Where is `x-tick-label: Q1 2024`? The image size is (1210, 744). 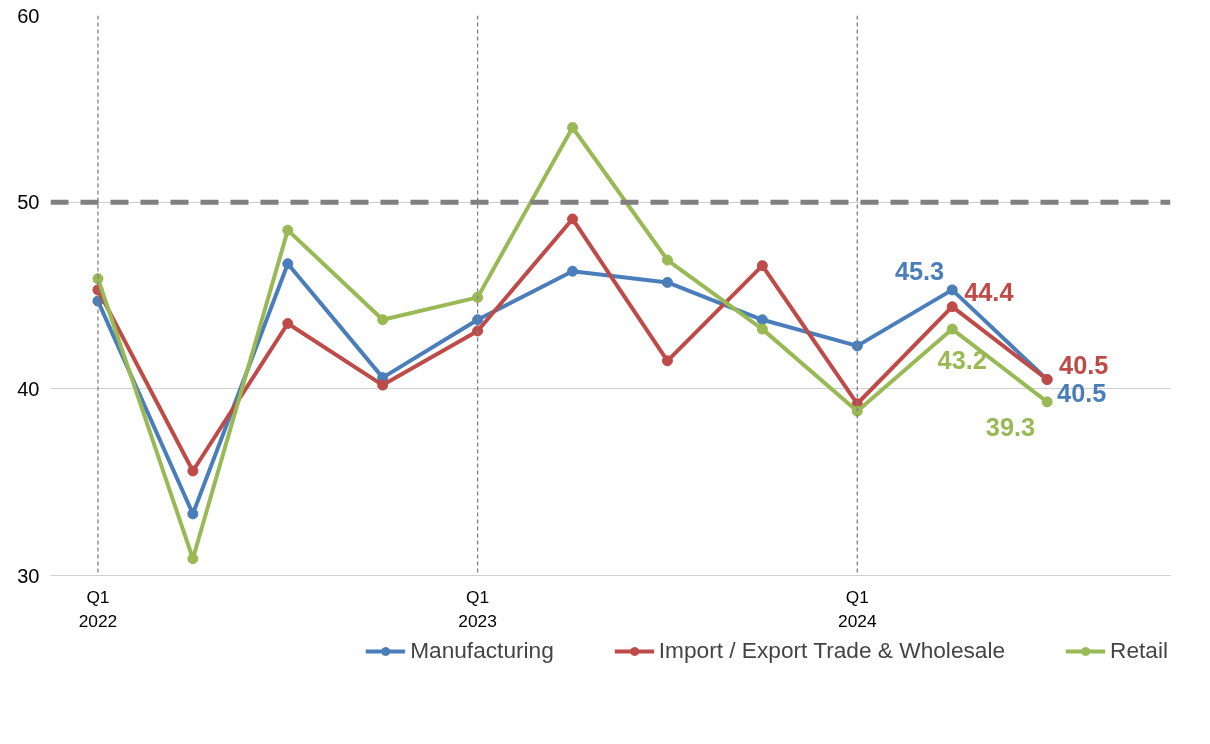 x-tick-label: Q1 2024 is located at coordinates (857, 608).